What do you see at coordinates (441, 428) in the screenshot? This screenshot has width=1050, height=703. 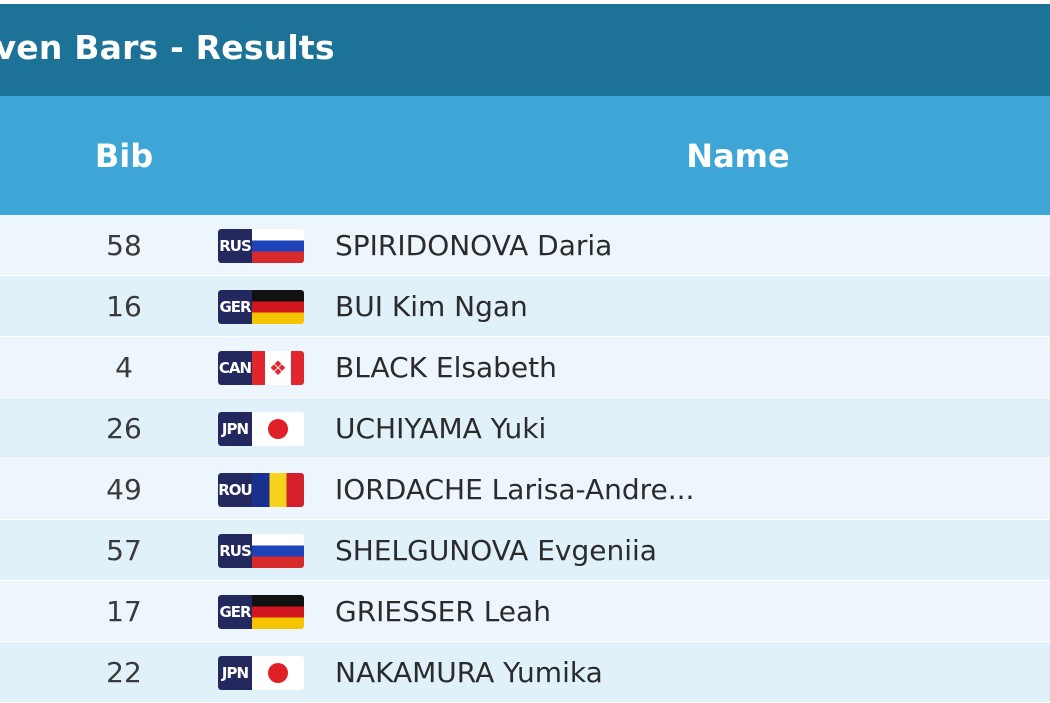 I see `athlete-name: UCHIYAMA Yuki` at bounding box center [441, 428].